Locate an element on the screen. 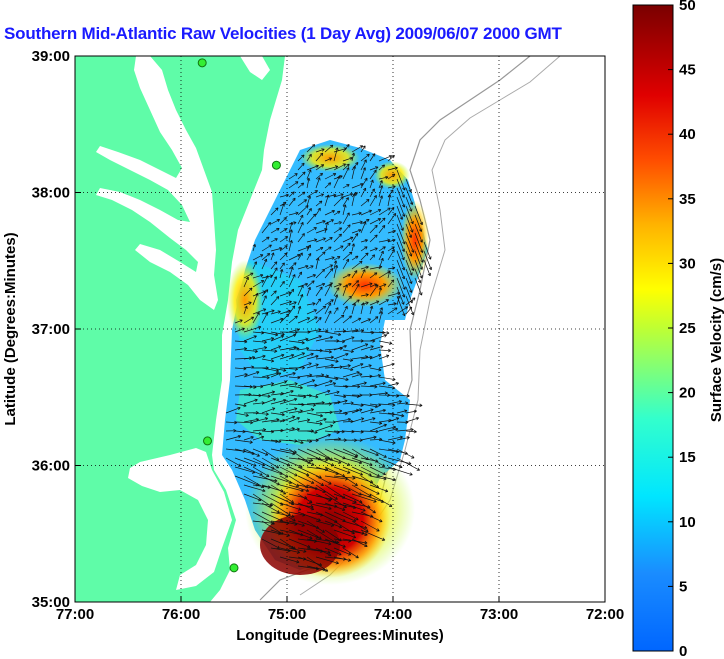  delaware-bay is located at coordinates (255, 68).